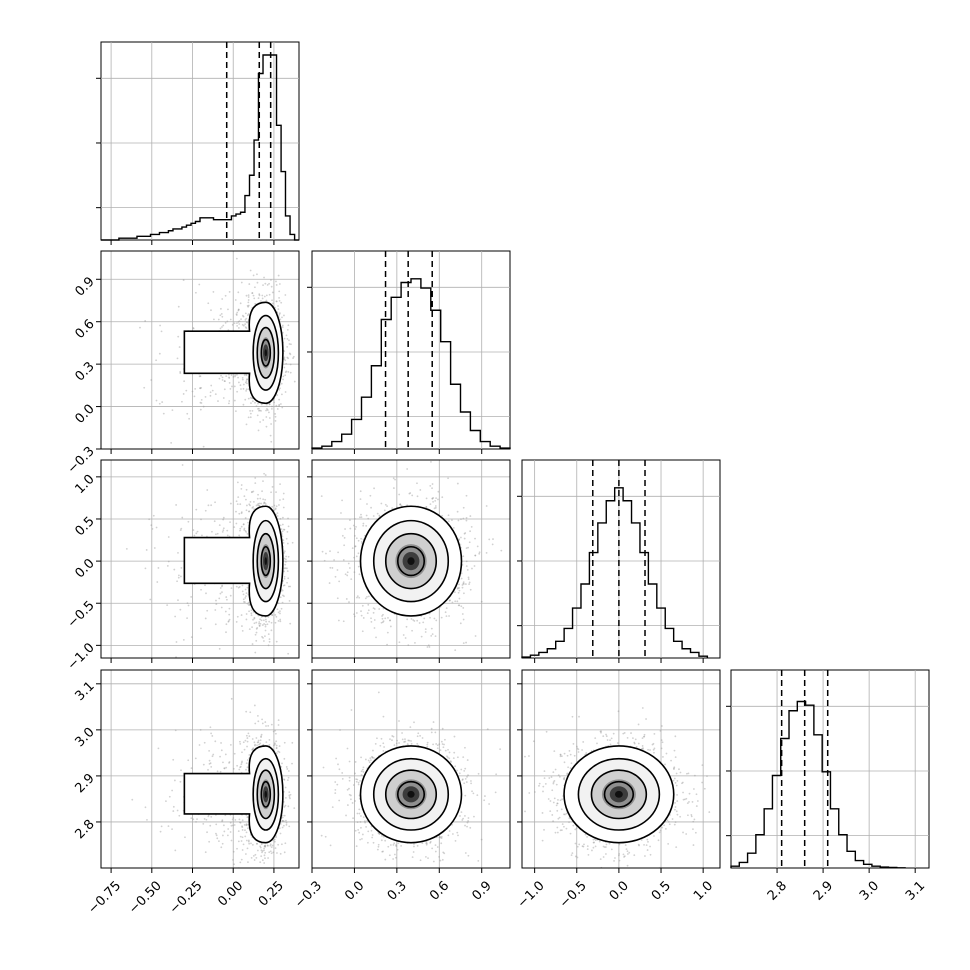 The width and height of the screenshot is (970, 970). I want to click on density-fill, so click(266, 561).